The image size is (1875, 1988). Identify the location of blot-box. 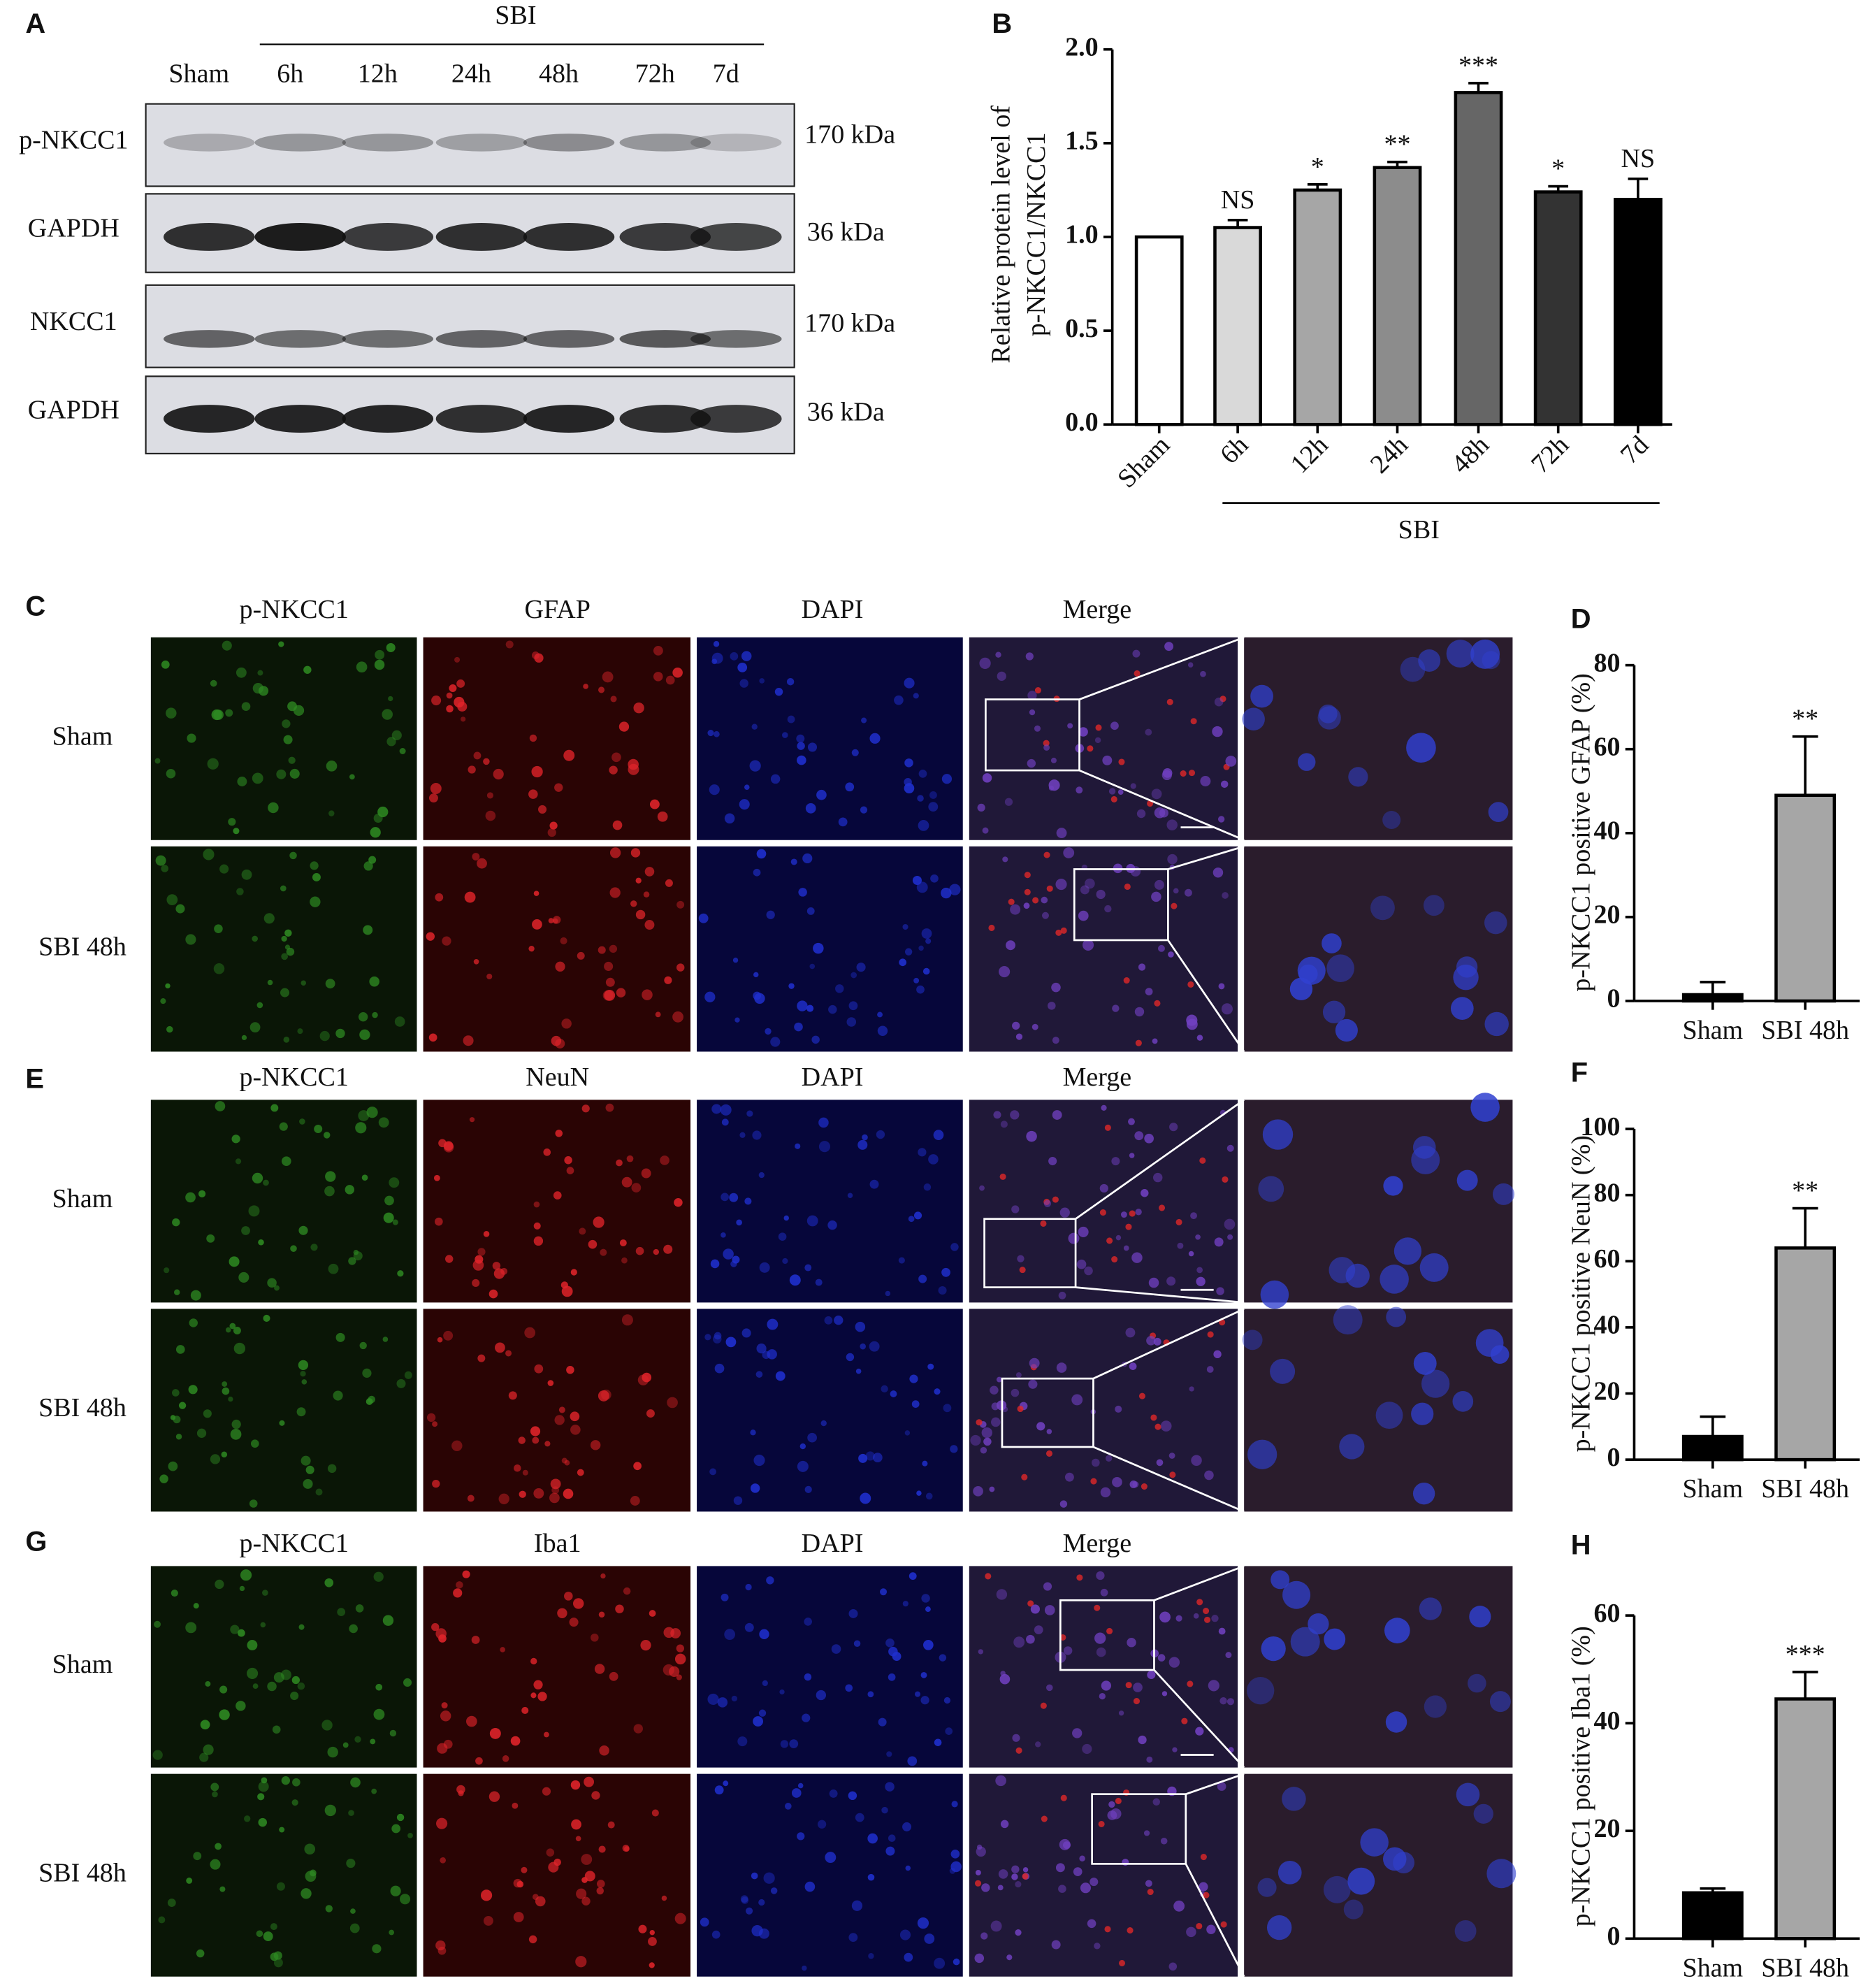
(470, 145).